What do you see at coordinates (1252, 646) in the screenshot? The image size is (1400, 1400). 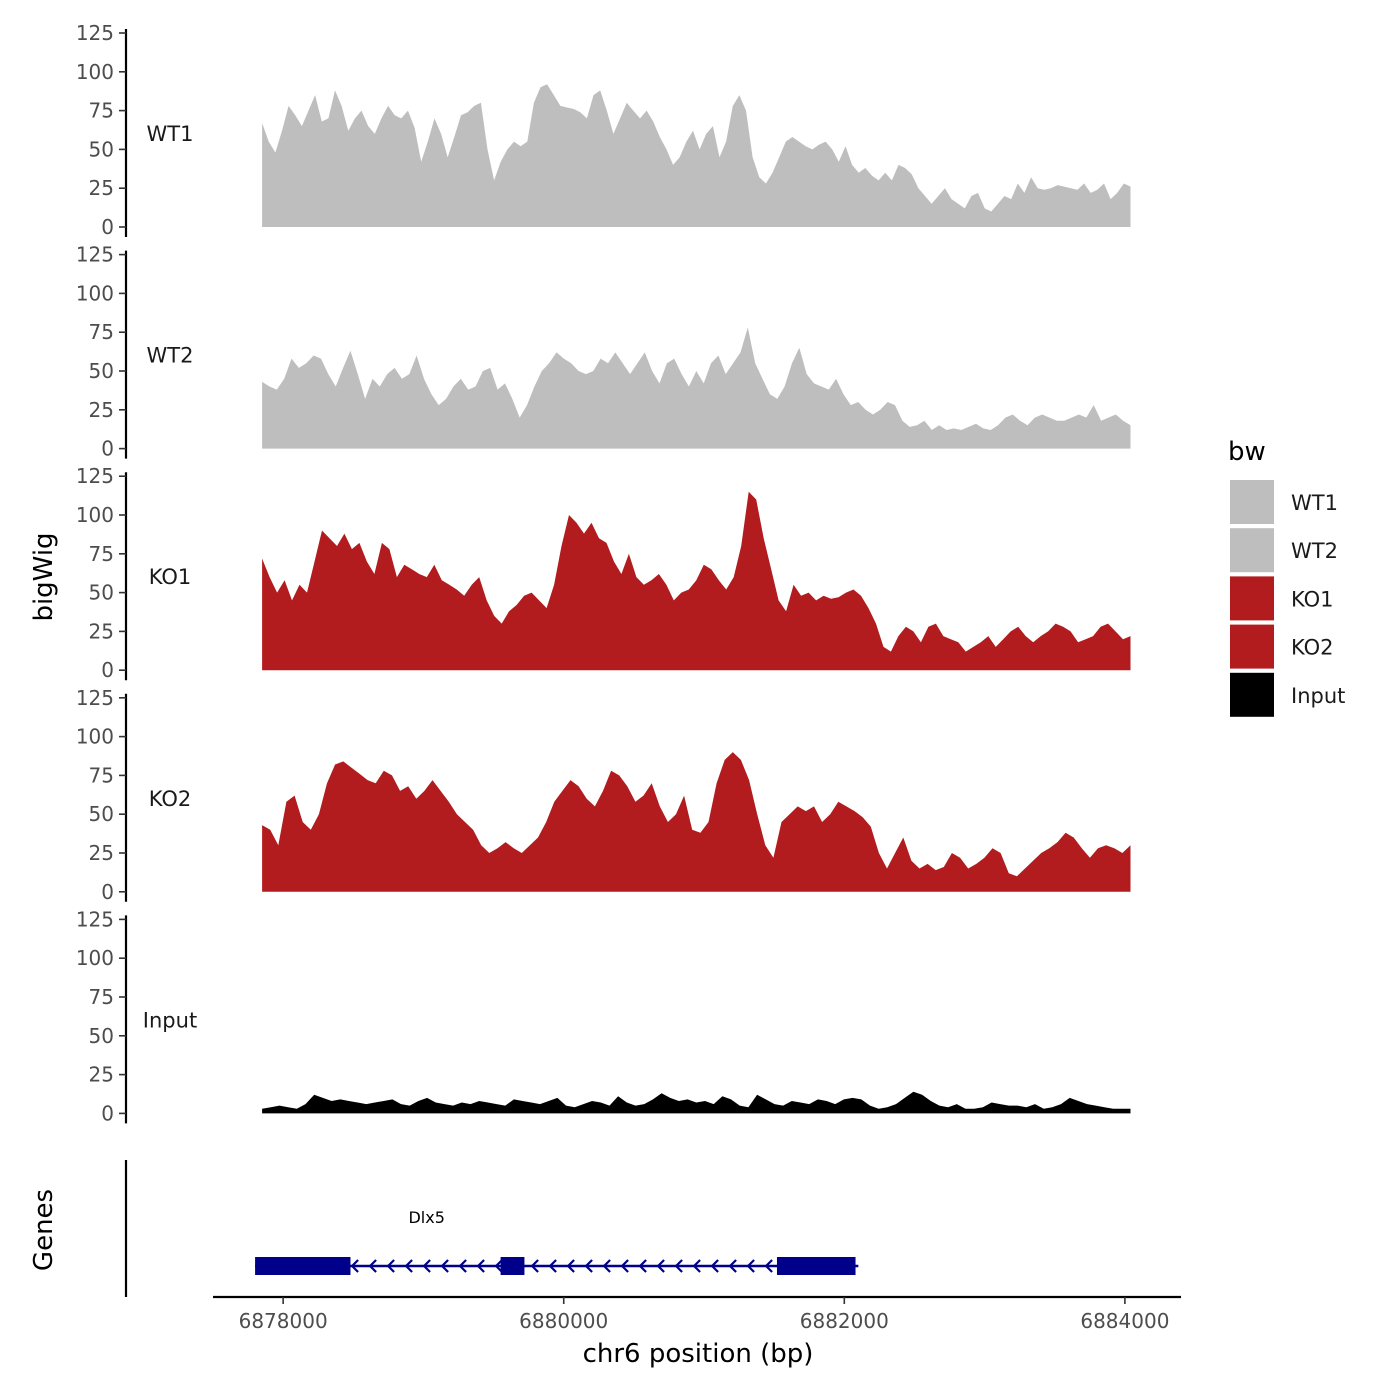 I see `legend-swatch-ko2` at bounding box center [1252, 646].